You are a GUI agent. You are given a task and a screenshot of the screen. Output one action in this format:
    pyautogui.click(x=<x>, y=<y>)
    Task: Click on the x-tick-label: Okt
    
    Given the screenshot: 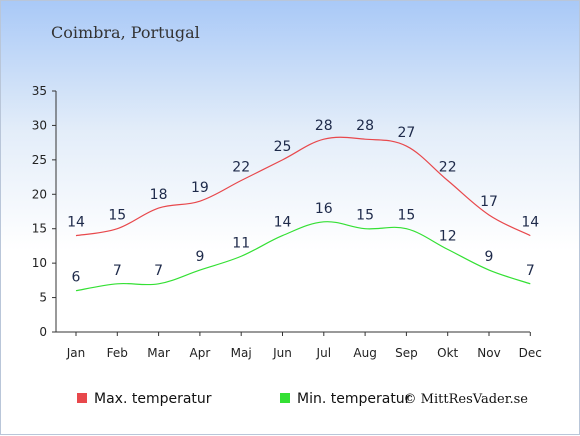 What is the action you would take?
    pyautogui.click(x=447, y=353)
    